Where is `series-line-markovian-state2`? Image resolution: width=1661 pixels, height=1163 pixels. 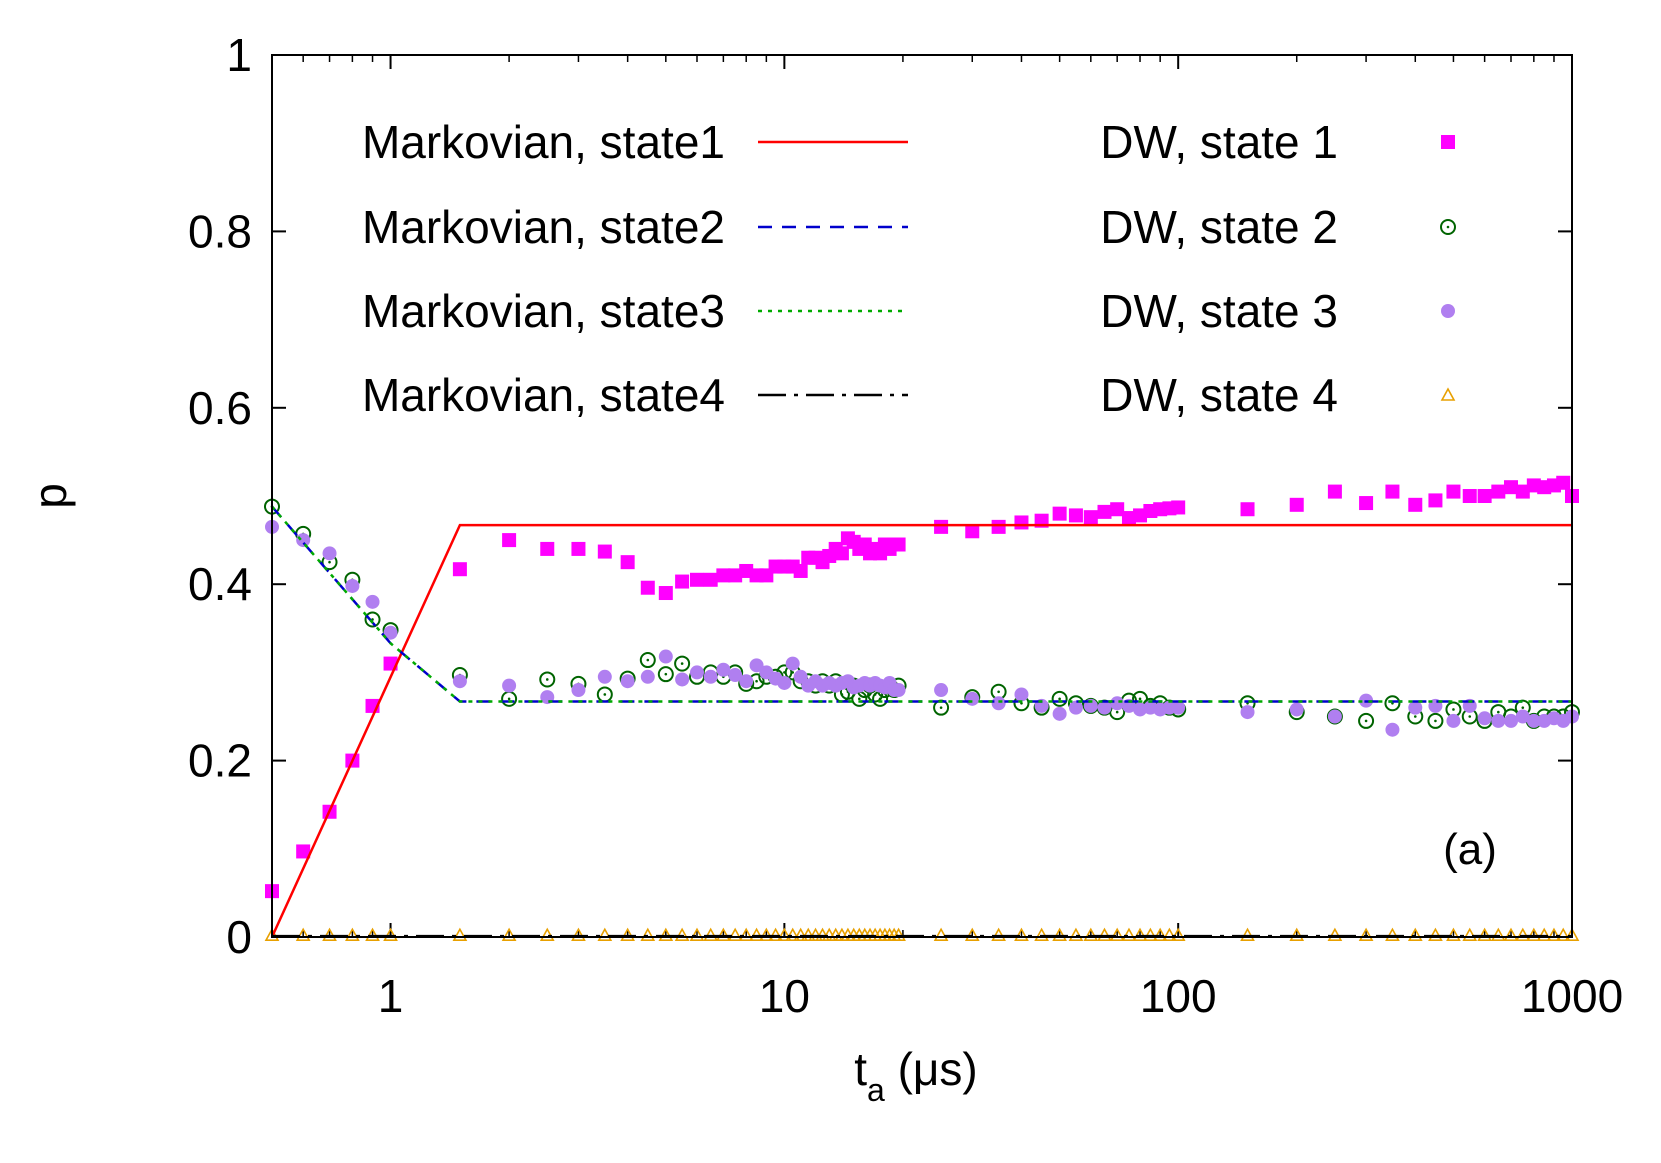
series-line-markovian-state2 is located at coordinates (921, 604).